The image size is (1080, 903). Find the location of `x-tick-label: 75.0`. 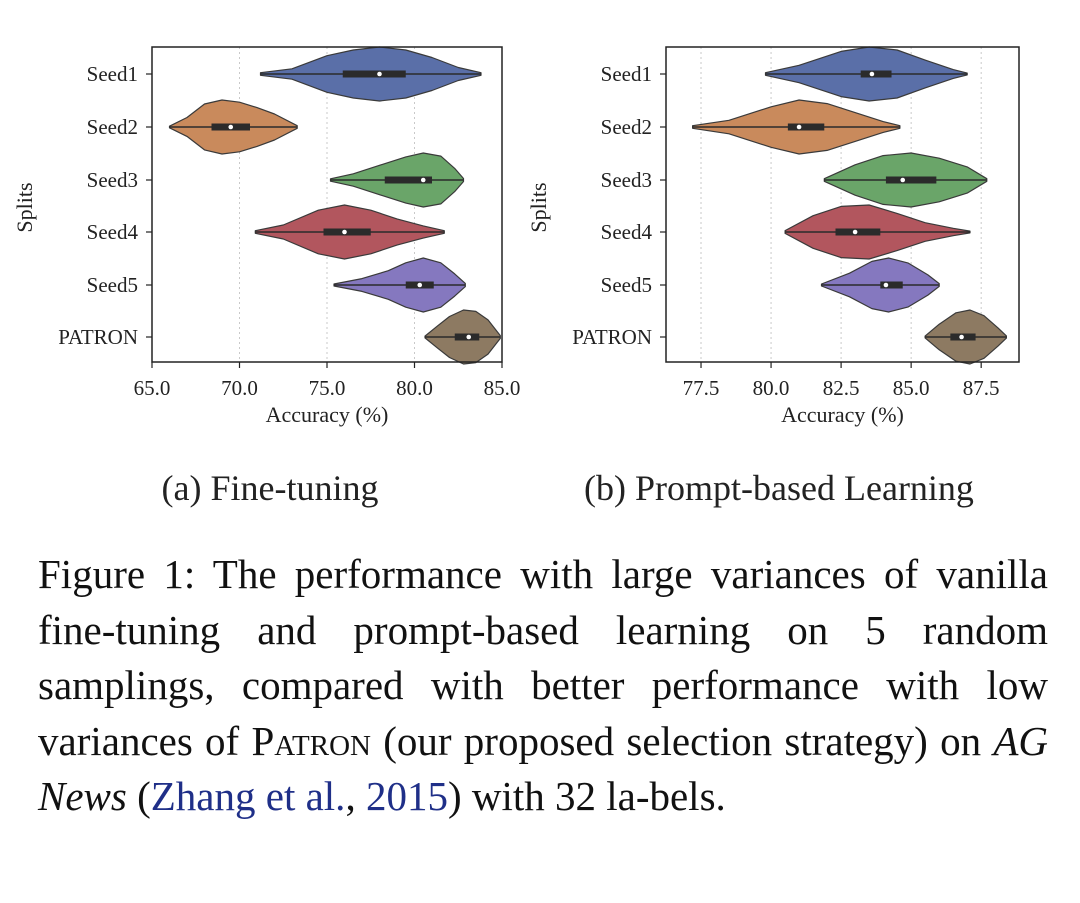

x-tick-label: 75.0 is located at coordinates (327, 388).